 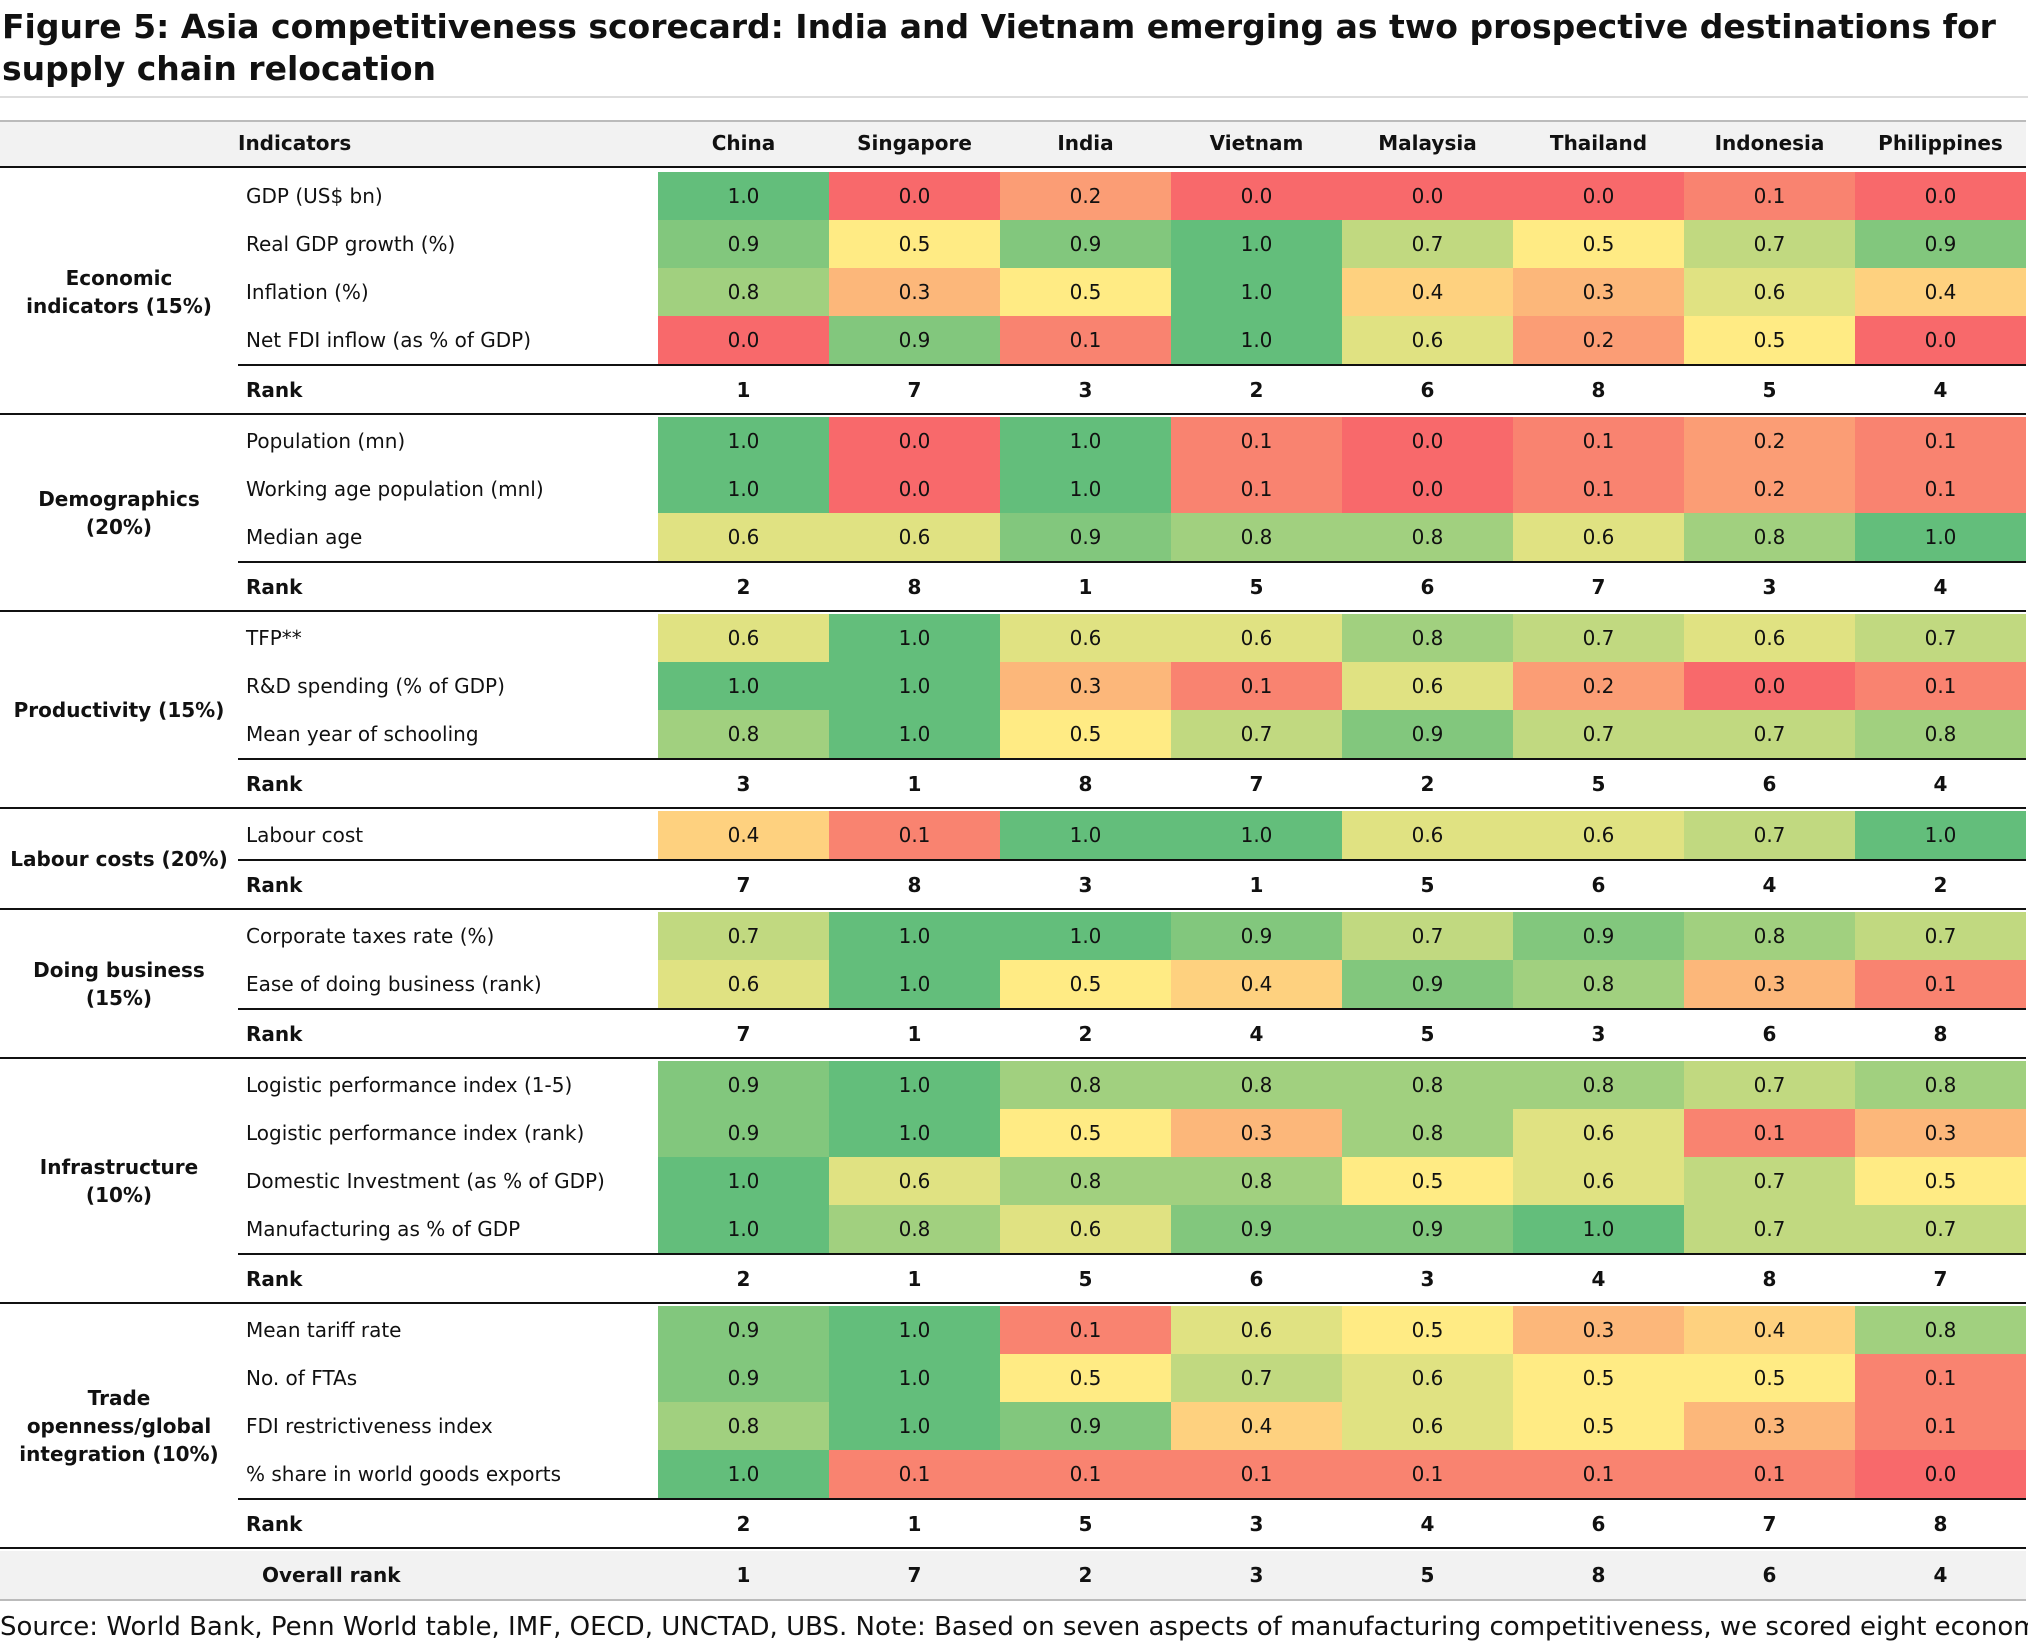 I want to click on title-rule, so click(x=1014, y=97).